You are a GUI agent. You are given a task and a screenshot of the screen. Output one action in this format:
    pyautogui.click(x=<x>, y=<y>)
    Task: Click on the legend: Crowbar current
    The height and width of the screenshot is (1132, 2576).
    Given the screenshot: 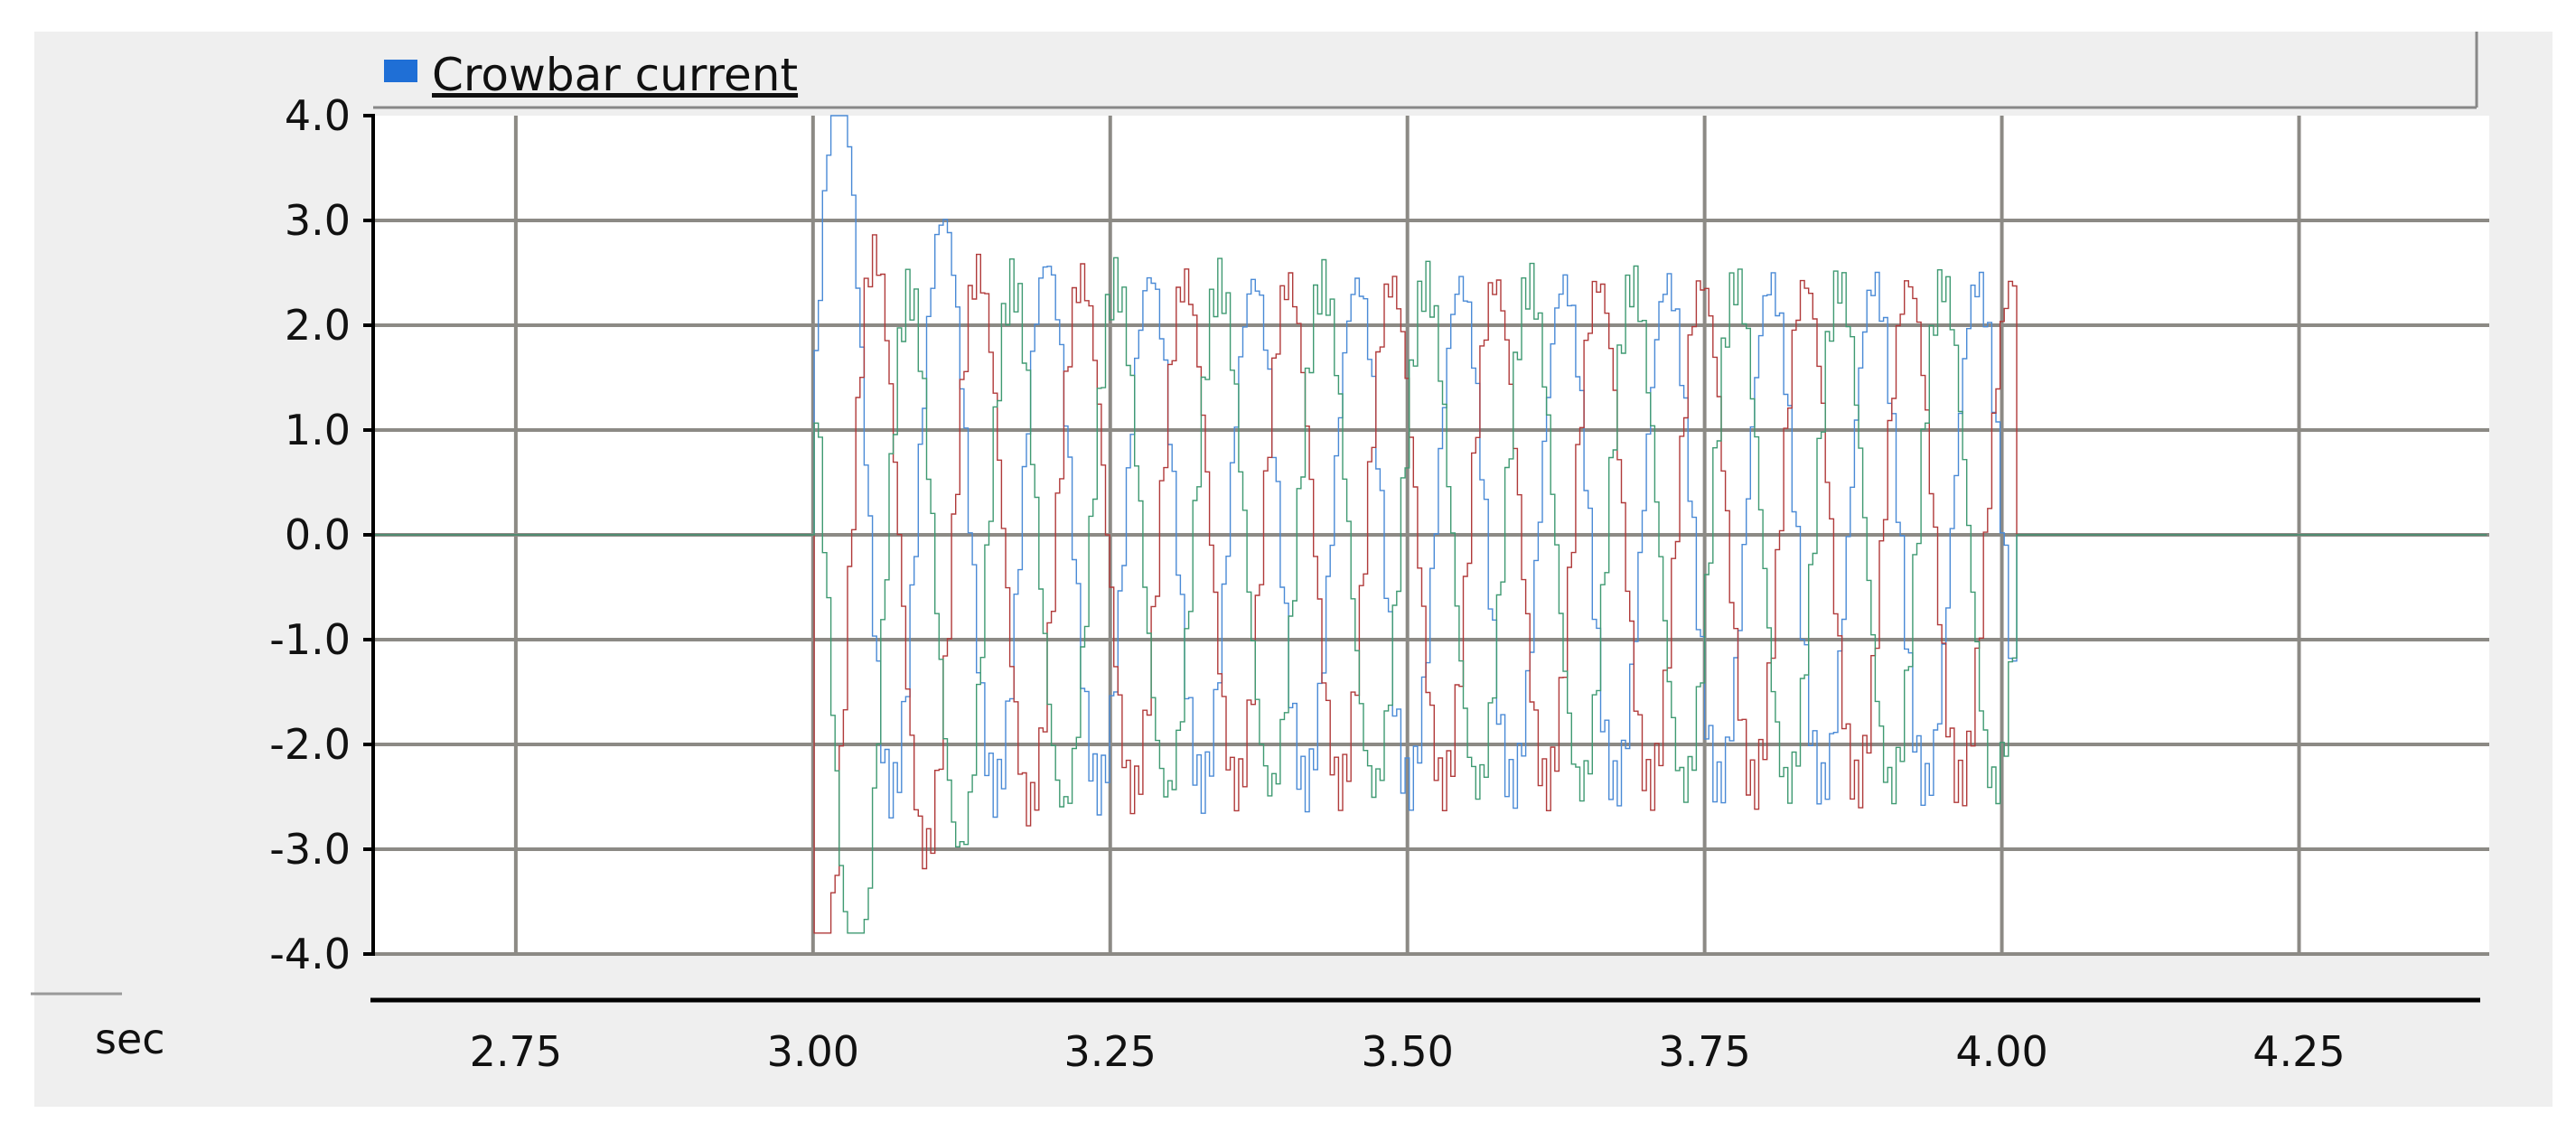 What is the action you would take?
    pyautogui.click(x=1425, y=71)
    